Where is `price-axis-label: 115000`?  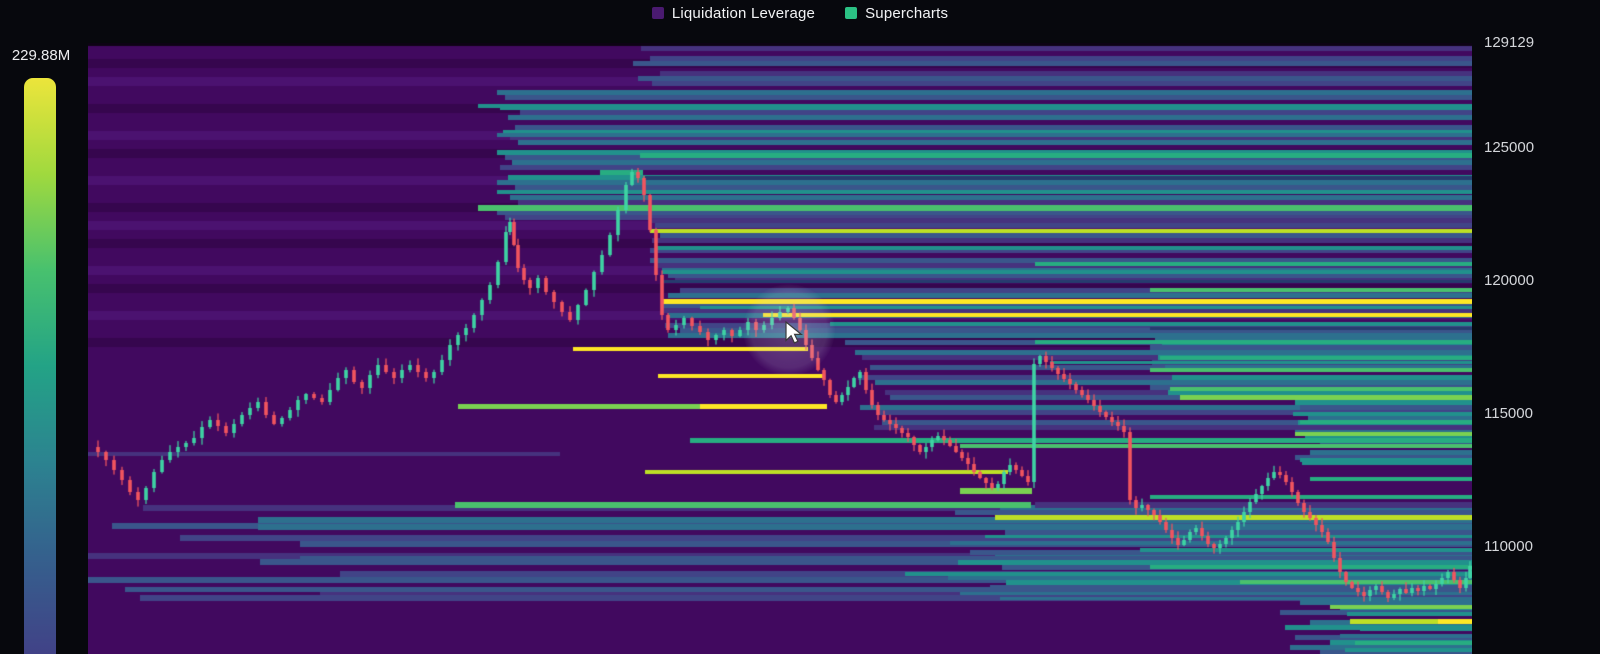
price-axis-label: 115000 is located at coordinates (1508, 413).